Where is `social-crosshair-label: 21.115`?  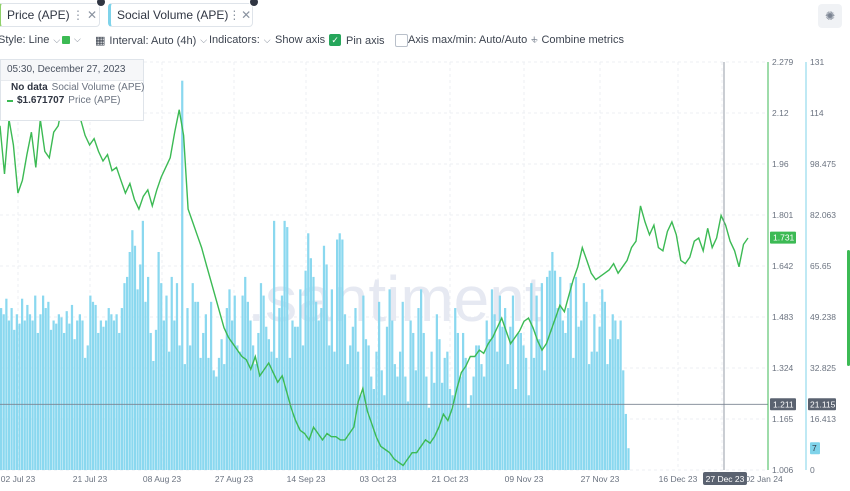
social-crosshair-label: 21.115 is located at coordinates (823, 404).